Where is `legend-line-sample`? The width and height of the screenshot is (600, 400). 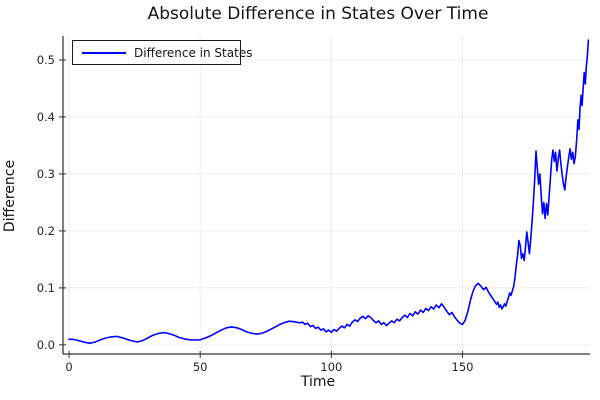
legend-line-sample is located at coordinates (104, 52).